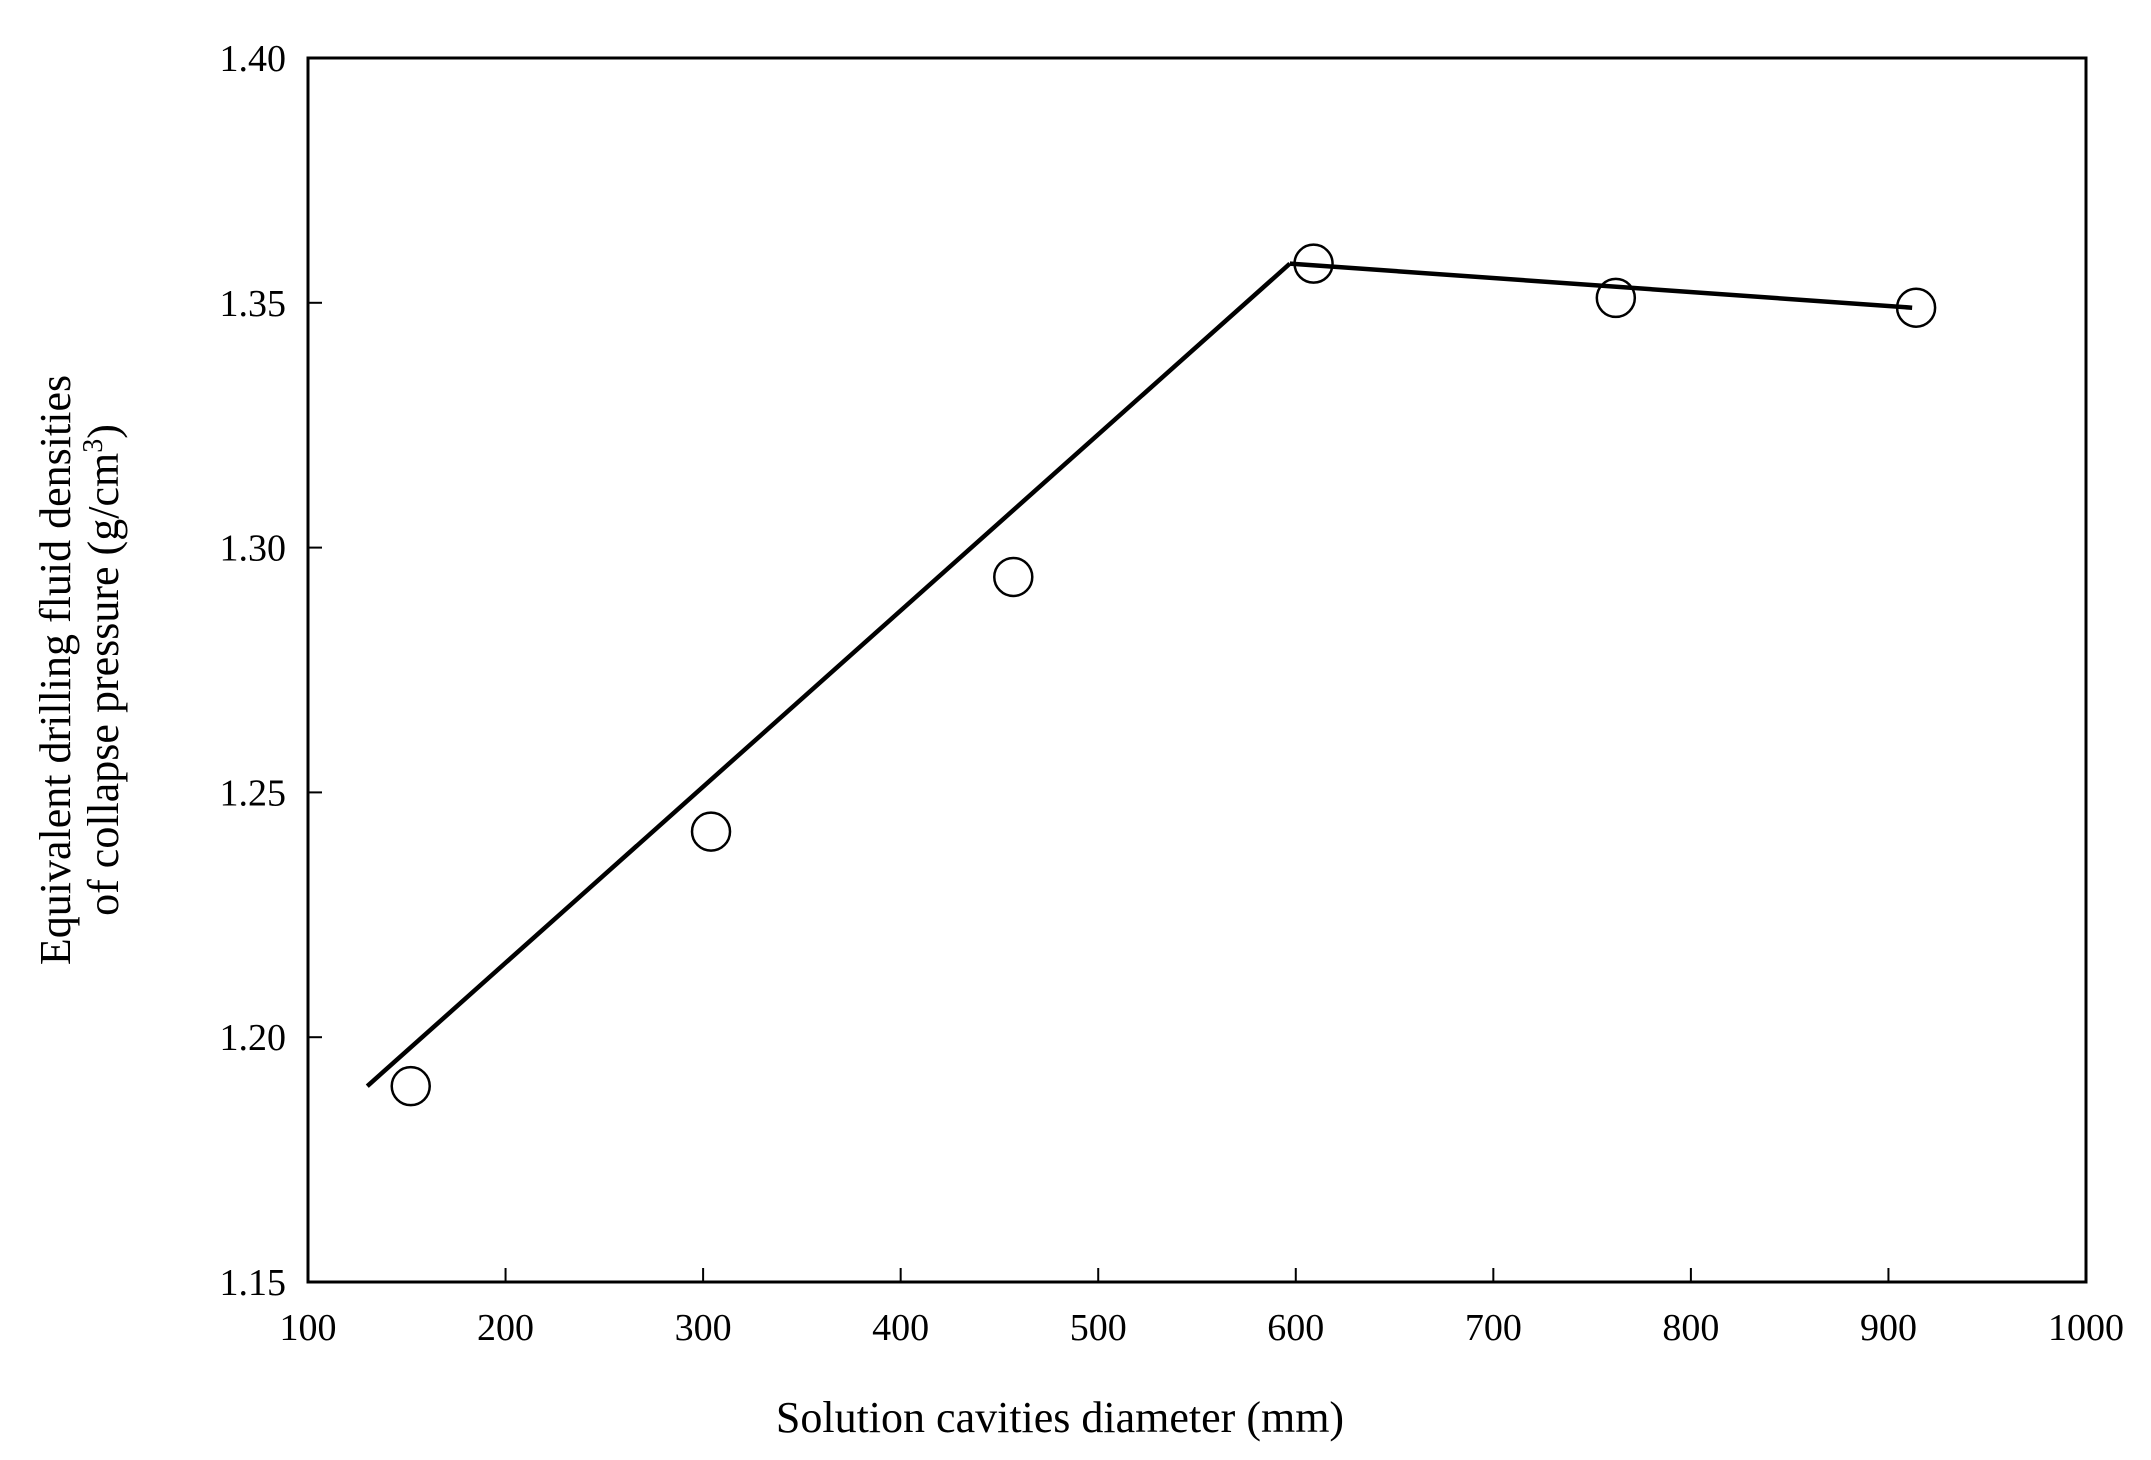 The height and width of the screenshot is (1460, 2151). What do you see at coordinates (253, 1283) in the screenshot?
I see `y-tick-label: 1.15` at bounding box center [253, 1283].